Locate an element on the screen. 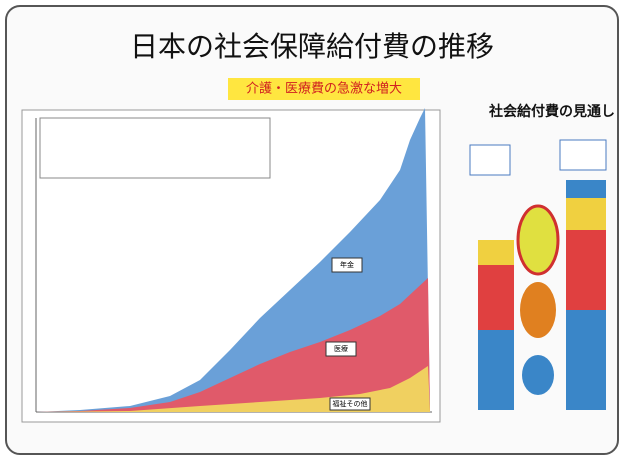 The width and height of the screenshot is (624, 464). area-label: 年金 is located at coordinates (347, 264).